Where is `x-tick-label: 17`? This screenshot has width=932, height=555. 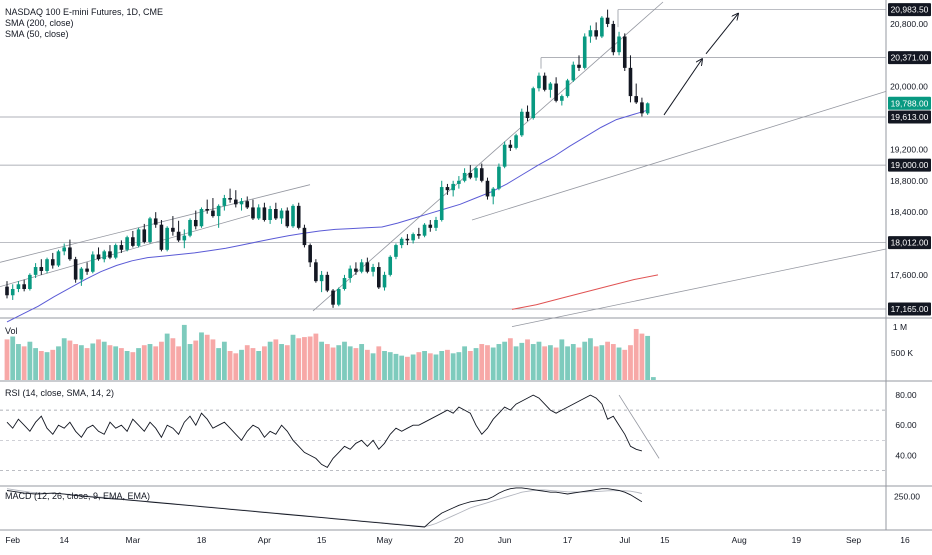
x-tick-label: 17 is located at coordinates (568, 540).